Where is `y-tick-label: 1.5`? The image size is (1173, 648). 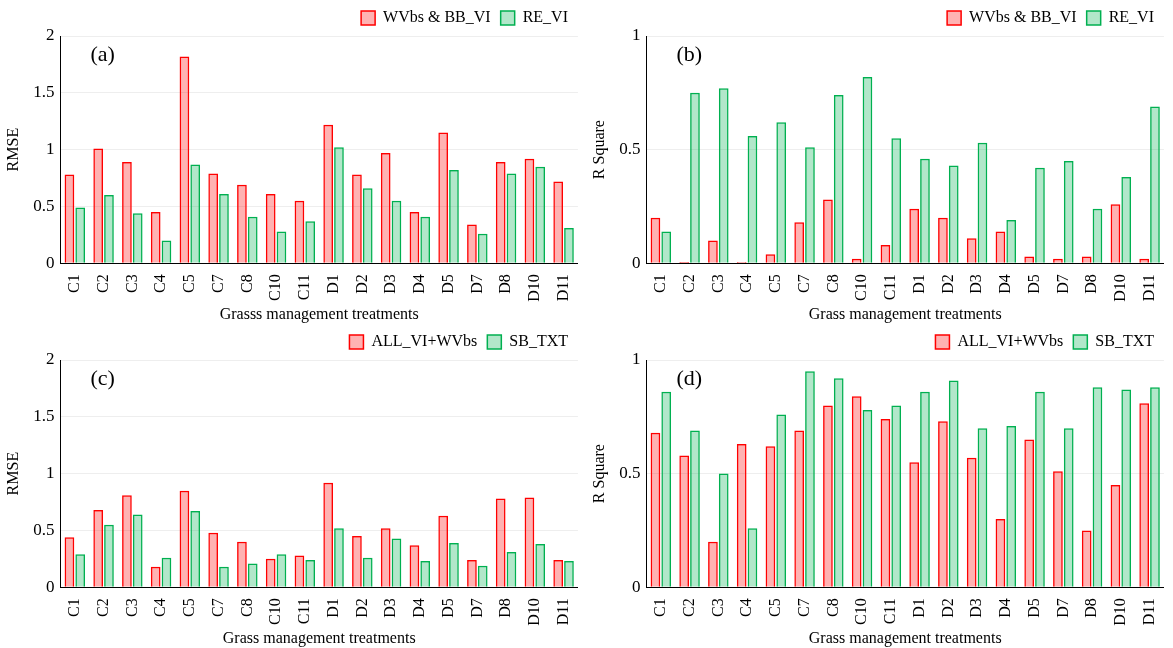 y-tick-label: 1.5 is located at coordinates (44, 416).